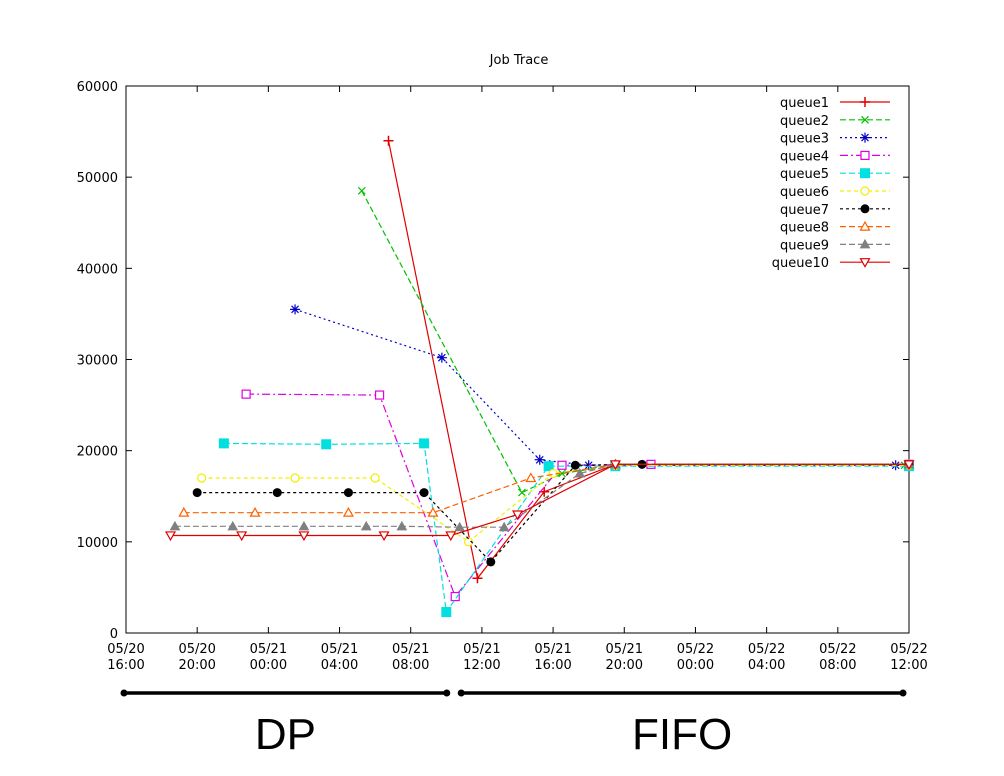  What do you see at coordinates (125, 657) in the screenshot?
I see `x-tick-label: 05/20 16:00` at bounding box center [125, 657].